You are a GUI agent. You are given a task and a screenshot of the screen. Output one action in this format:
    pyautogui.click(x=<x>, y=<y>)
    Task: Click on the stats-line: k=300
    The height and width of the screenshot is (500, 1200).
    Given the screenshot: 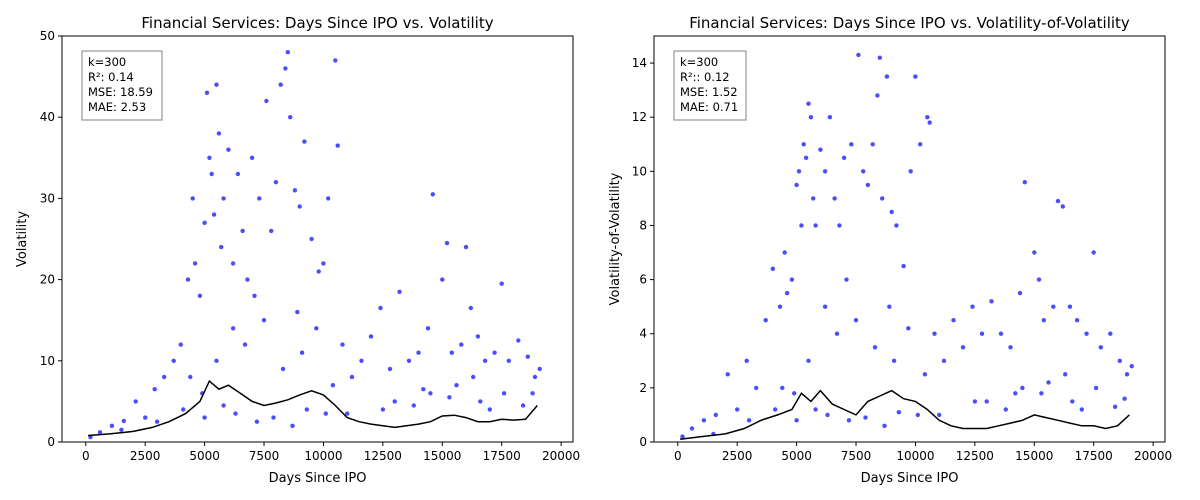 What is the action you would take?
    pyautogui.click(x=107, y=62)
    